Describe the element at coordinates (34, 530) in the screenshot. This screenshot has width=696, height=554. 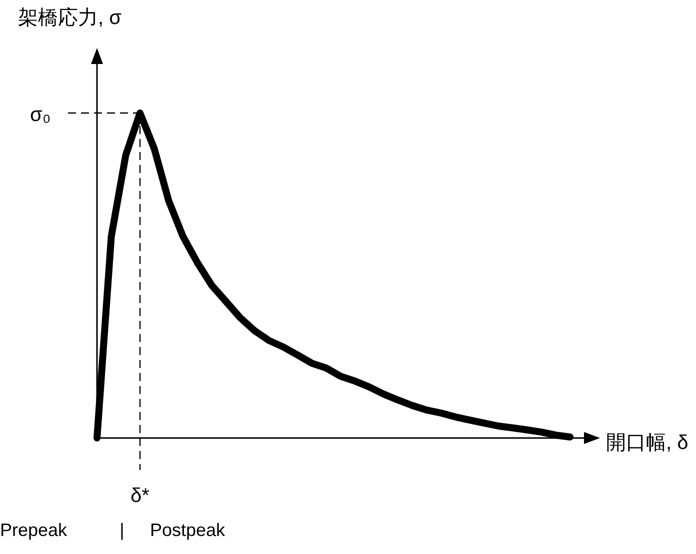
I see `annotation: Prepeak` at that location.